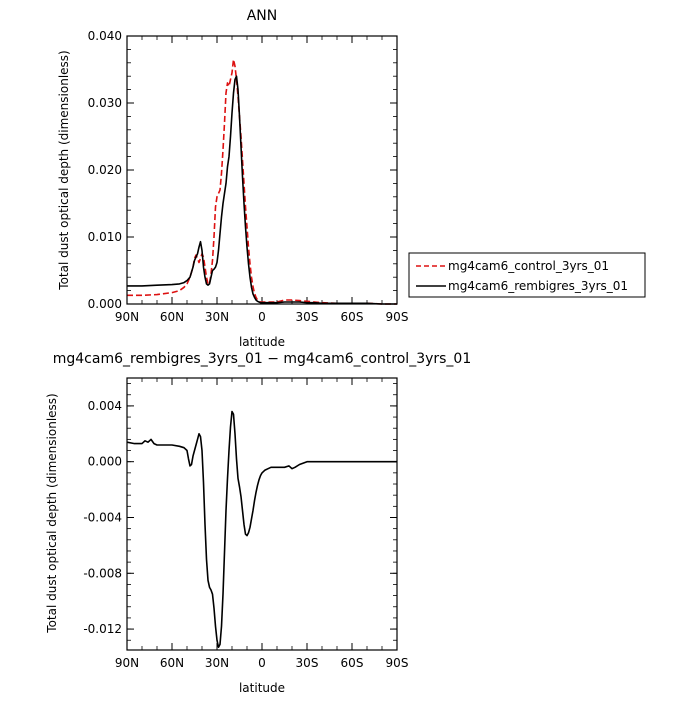 Image resolution: width=692 pixels, height=702 pixels. Describe the element at coordinates (105, 406) in the screenshot. I see `bottom-ytick-label: 0.004` at that location.